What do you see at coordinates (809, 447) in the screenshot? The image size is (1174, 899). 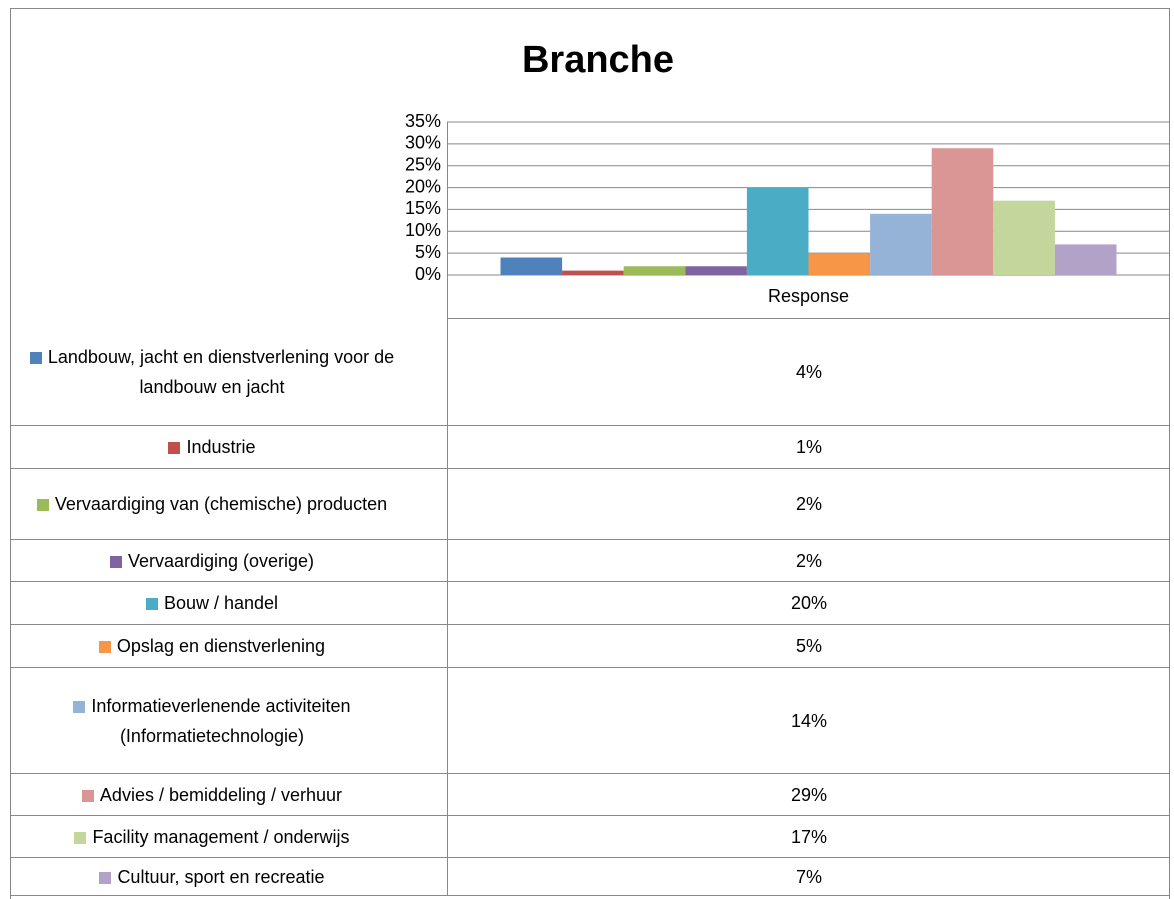 I see `table-value: 1%` at bounding box center [809, 447].